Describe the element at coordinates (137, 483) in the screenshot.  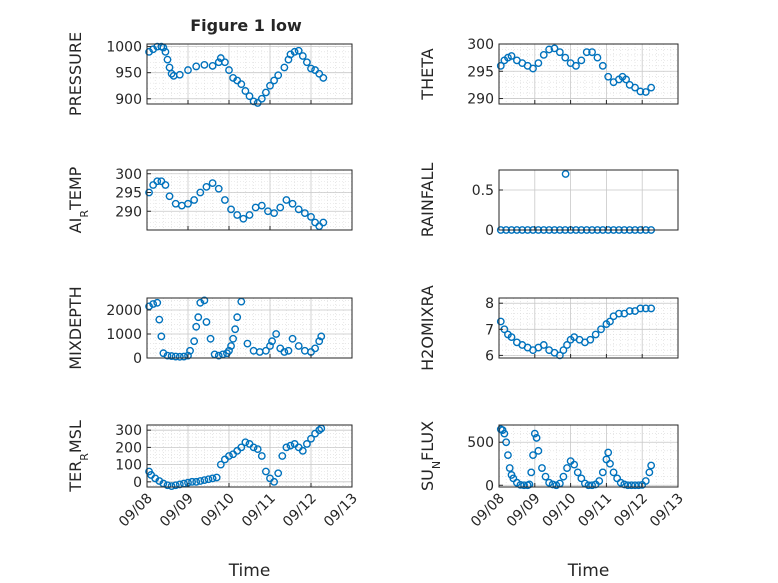
I see `y-tick-label: 0` at that location.